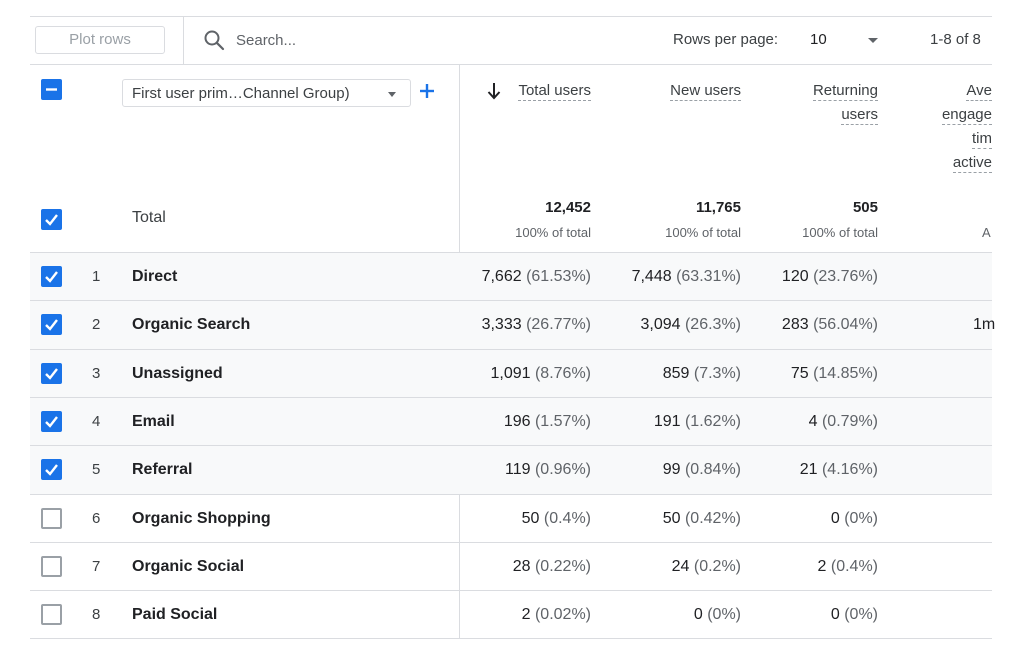 This screenshot has width=1024, height=662. I want to click on total-users-cell-pct: (0.22%), so click(562, 566).